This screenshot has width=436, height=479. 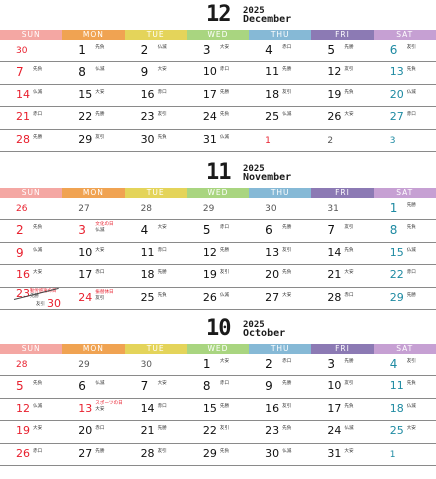 What do you see at coordinates (342, 51) in the screenshot?
I see `day-cell: 5 先勝` at bounding box center [342, 51].